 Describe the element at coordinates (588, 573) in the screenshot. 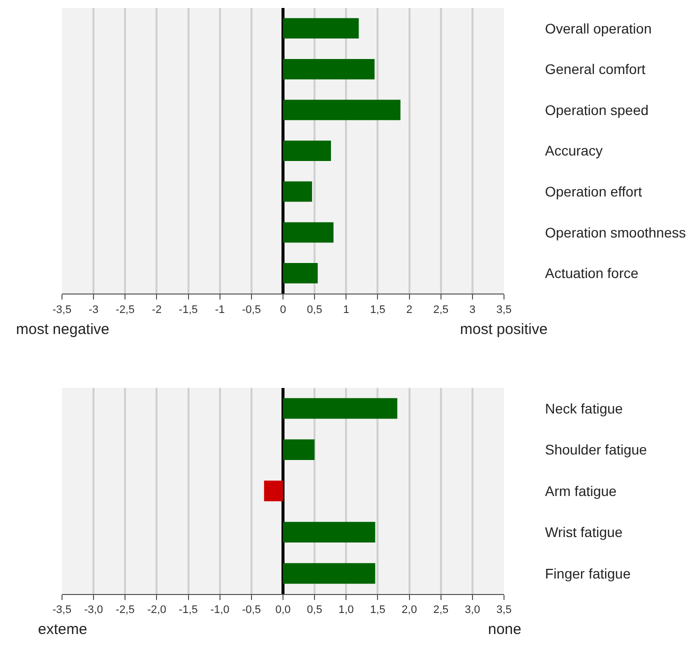

I see `y-tick-label: Finger fatigue` at that location.